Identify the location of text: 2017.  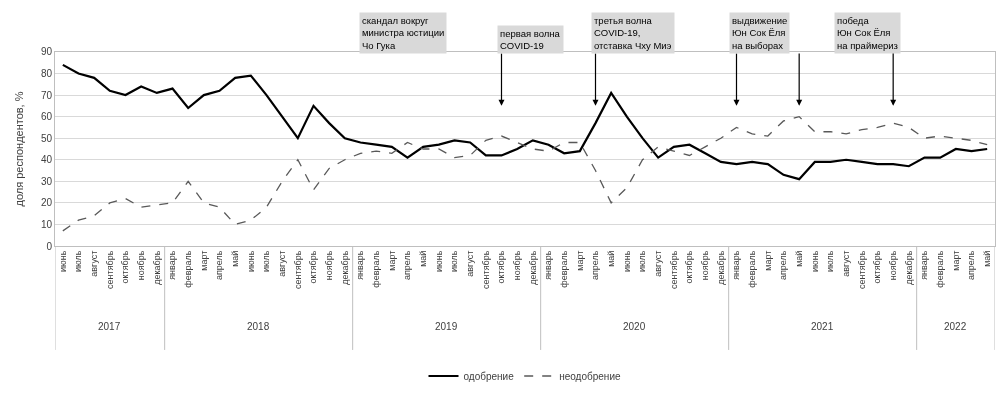
(109, 326).